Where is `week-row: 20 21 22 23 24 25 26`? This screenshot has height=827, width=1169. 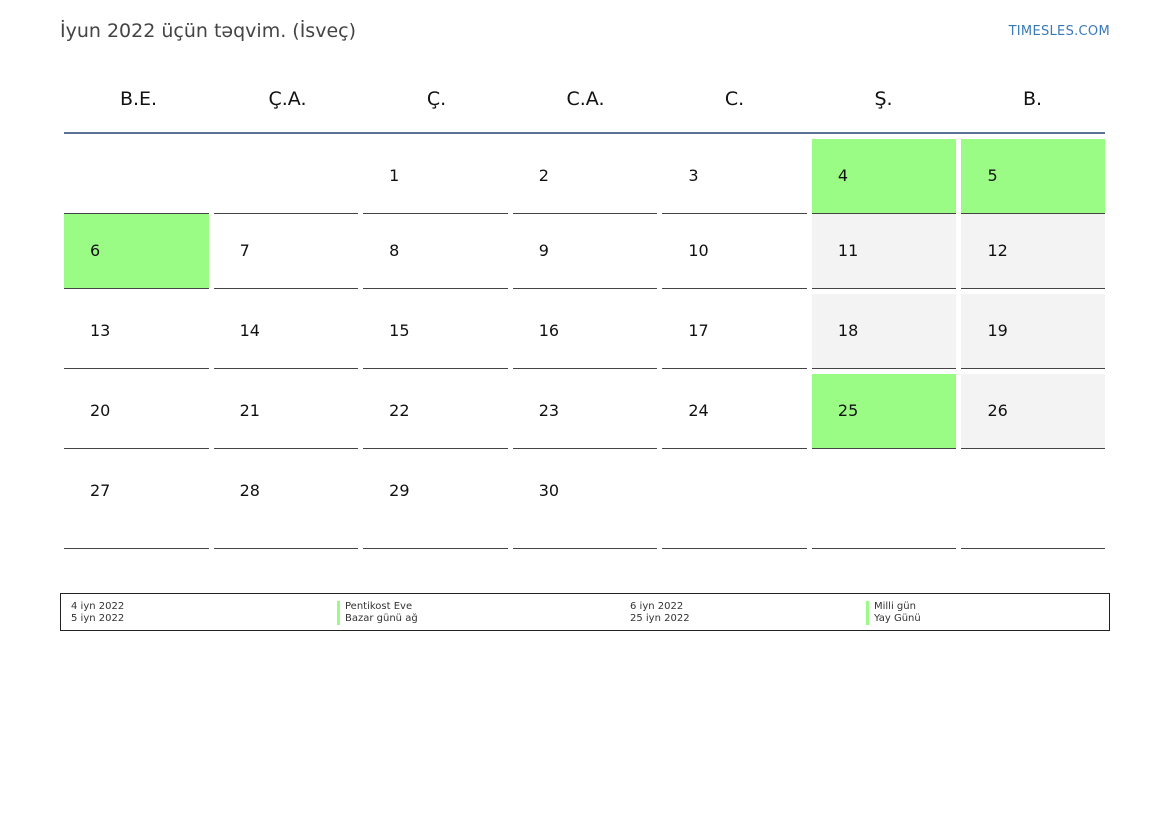 week-row: 20 21 22 23 24 25 26 is located at coordinates (585, 414).